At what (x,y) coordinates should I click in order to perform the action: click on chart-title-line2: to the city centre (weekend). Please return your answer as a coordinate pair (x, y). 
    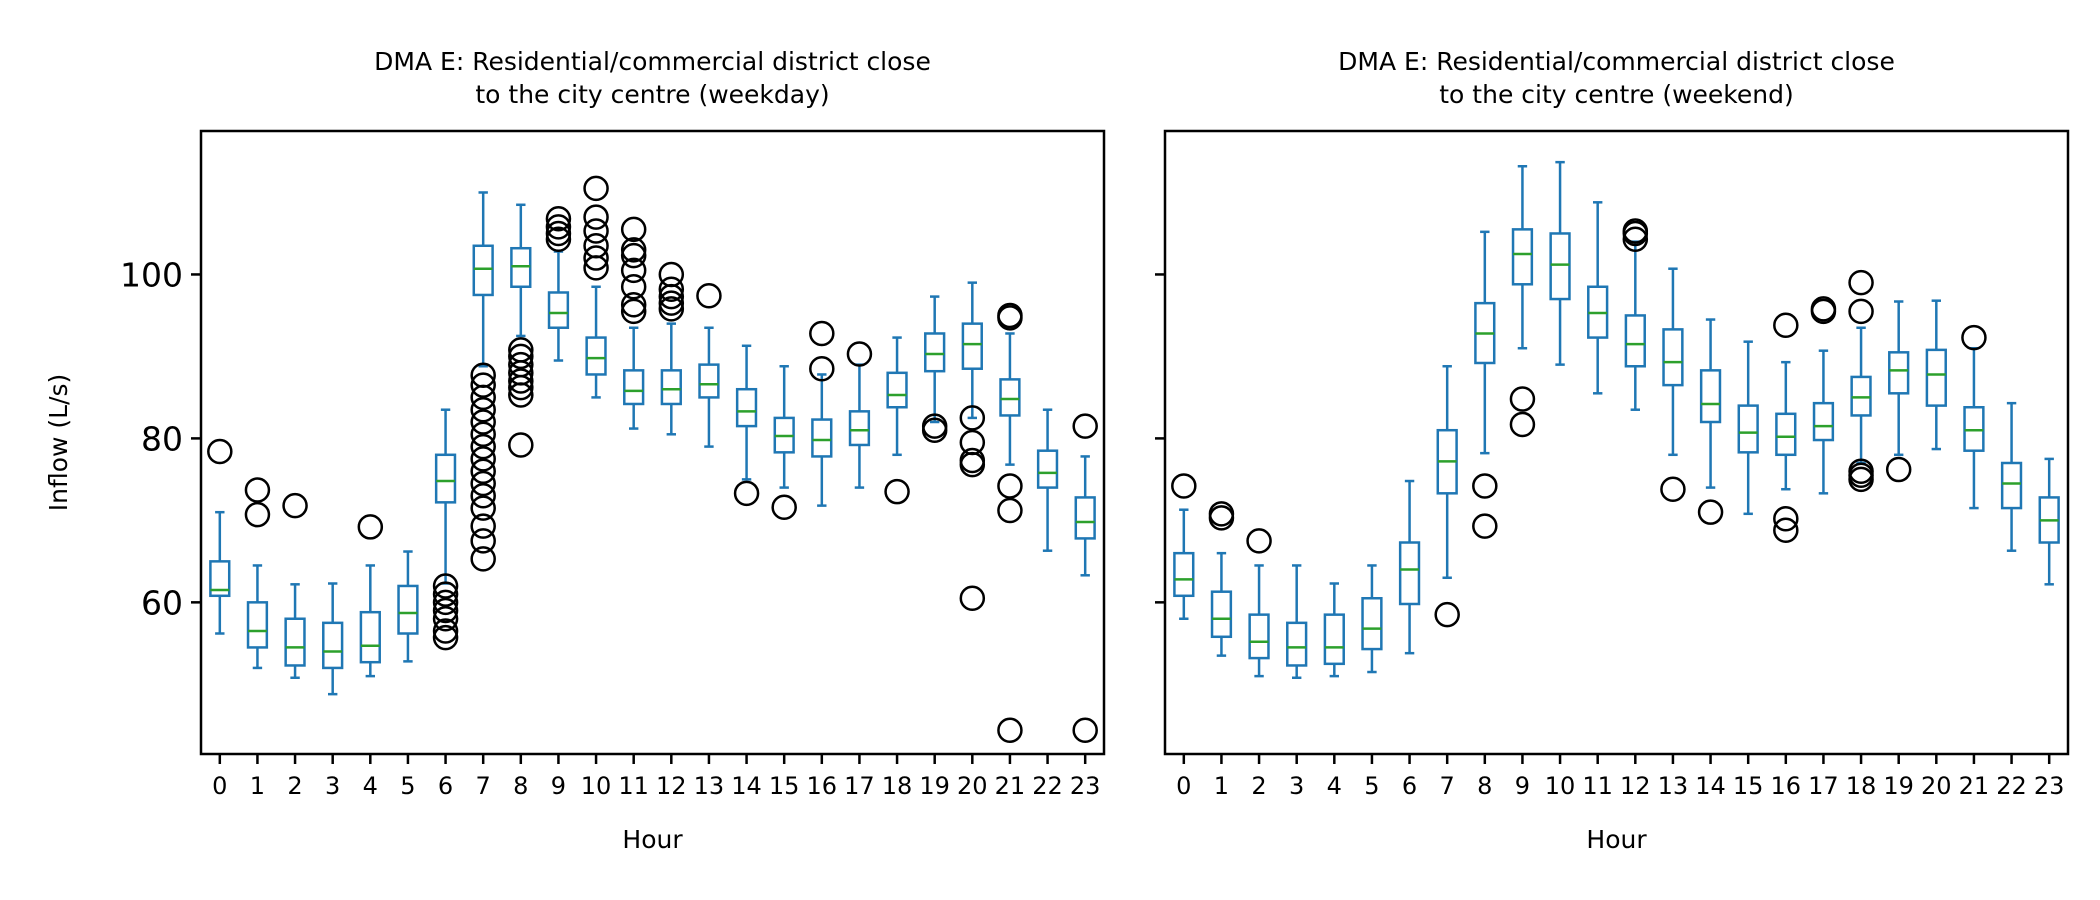
    Looking at the image, I should click on (1616, 94).